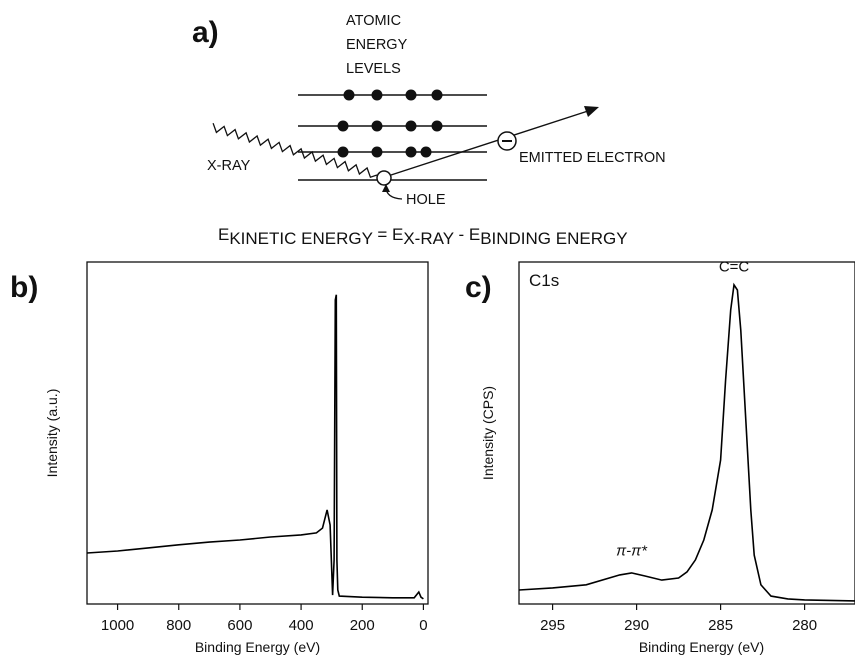 This screenshot has width=855, height=664. What do you see at coordinates (489, 143) in the screenshot?
I see `emission-arrow` at bounding box center [489, 143].